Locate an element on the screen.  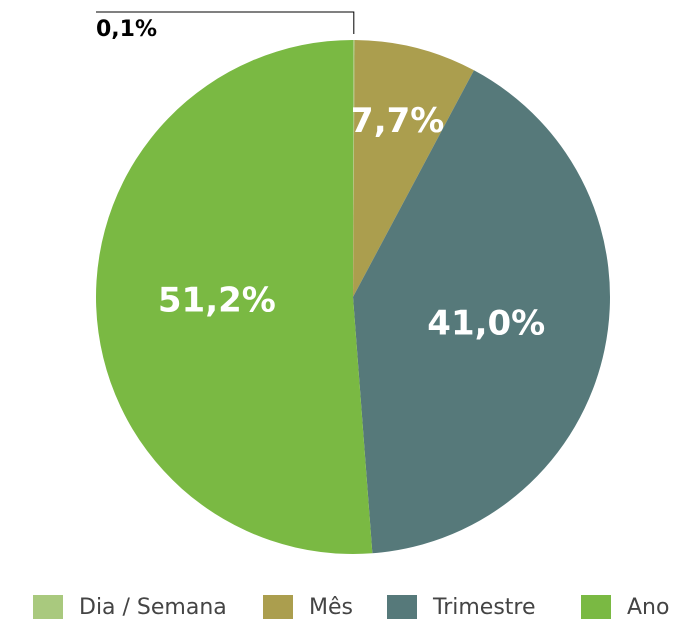
data-label: 7,7% is located at coordinates (397, 121).